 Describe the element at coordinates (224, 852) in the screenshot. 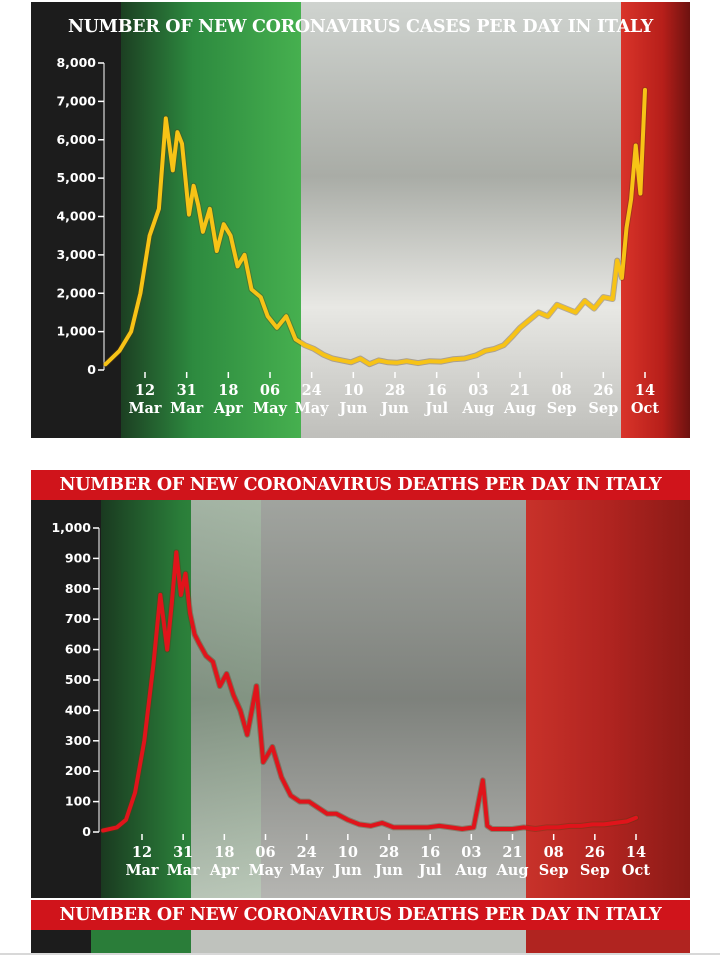

I see `deaths-x-tick-day: 18` at that location.